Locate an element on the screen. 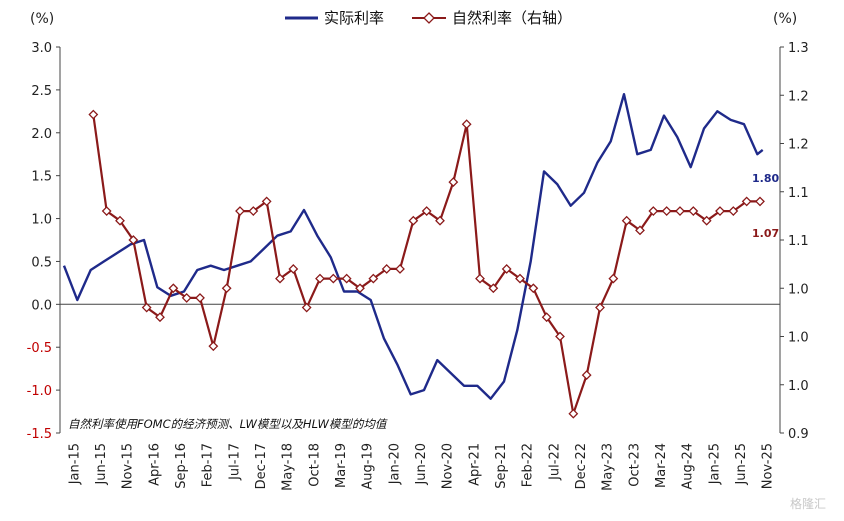 This screenshot has height=521, width=844. right-axis-ticks: 0.9 1.0 1.0 1.0 1.1 1.1 1.2 1.2 1.3 is located at coordinates (794, 241).